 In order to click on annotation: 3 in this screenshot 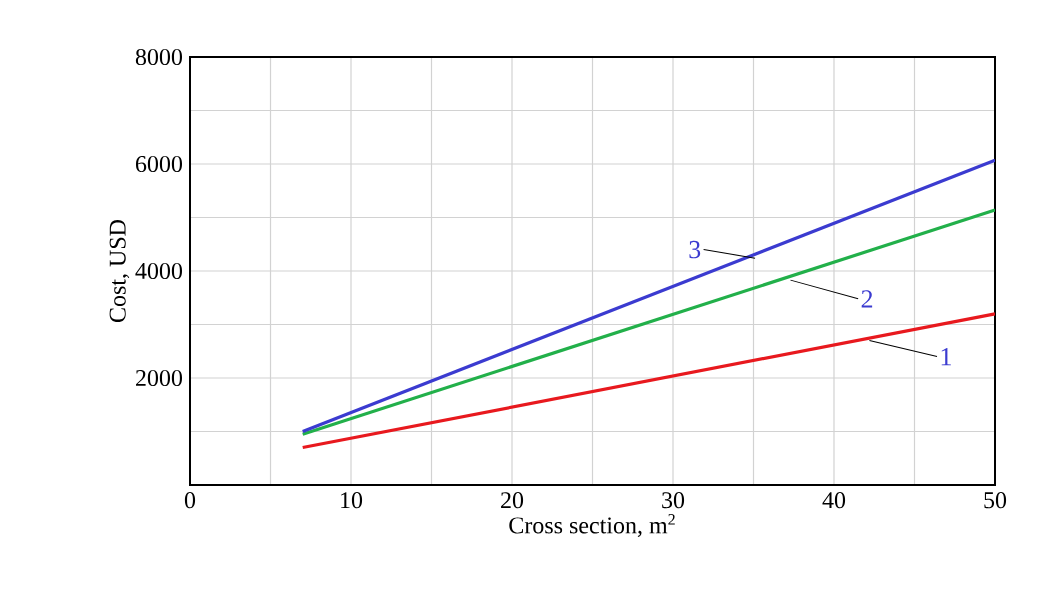, I will do `click(695, 249)`.